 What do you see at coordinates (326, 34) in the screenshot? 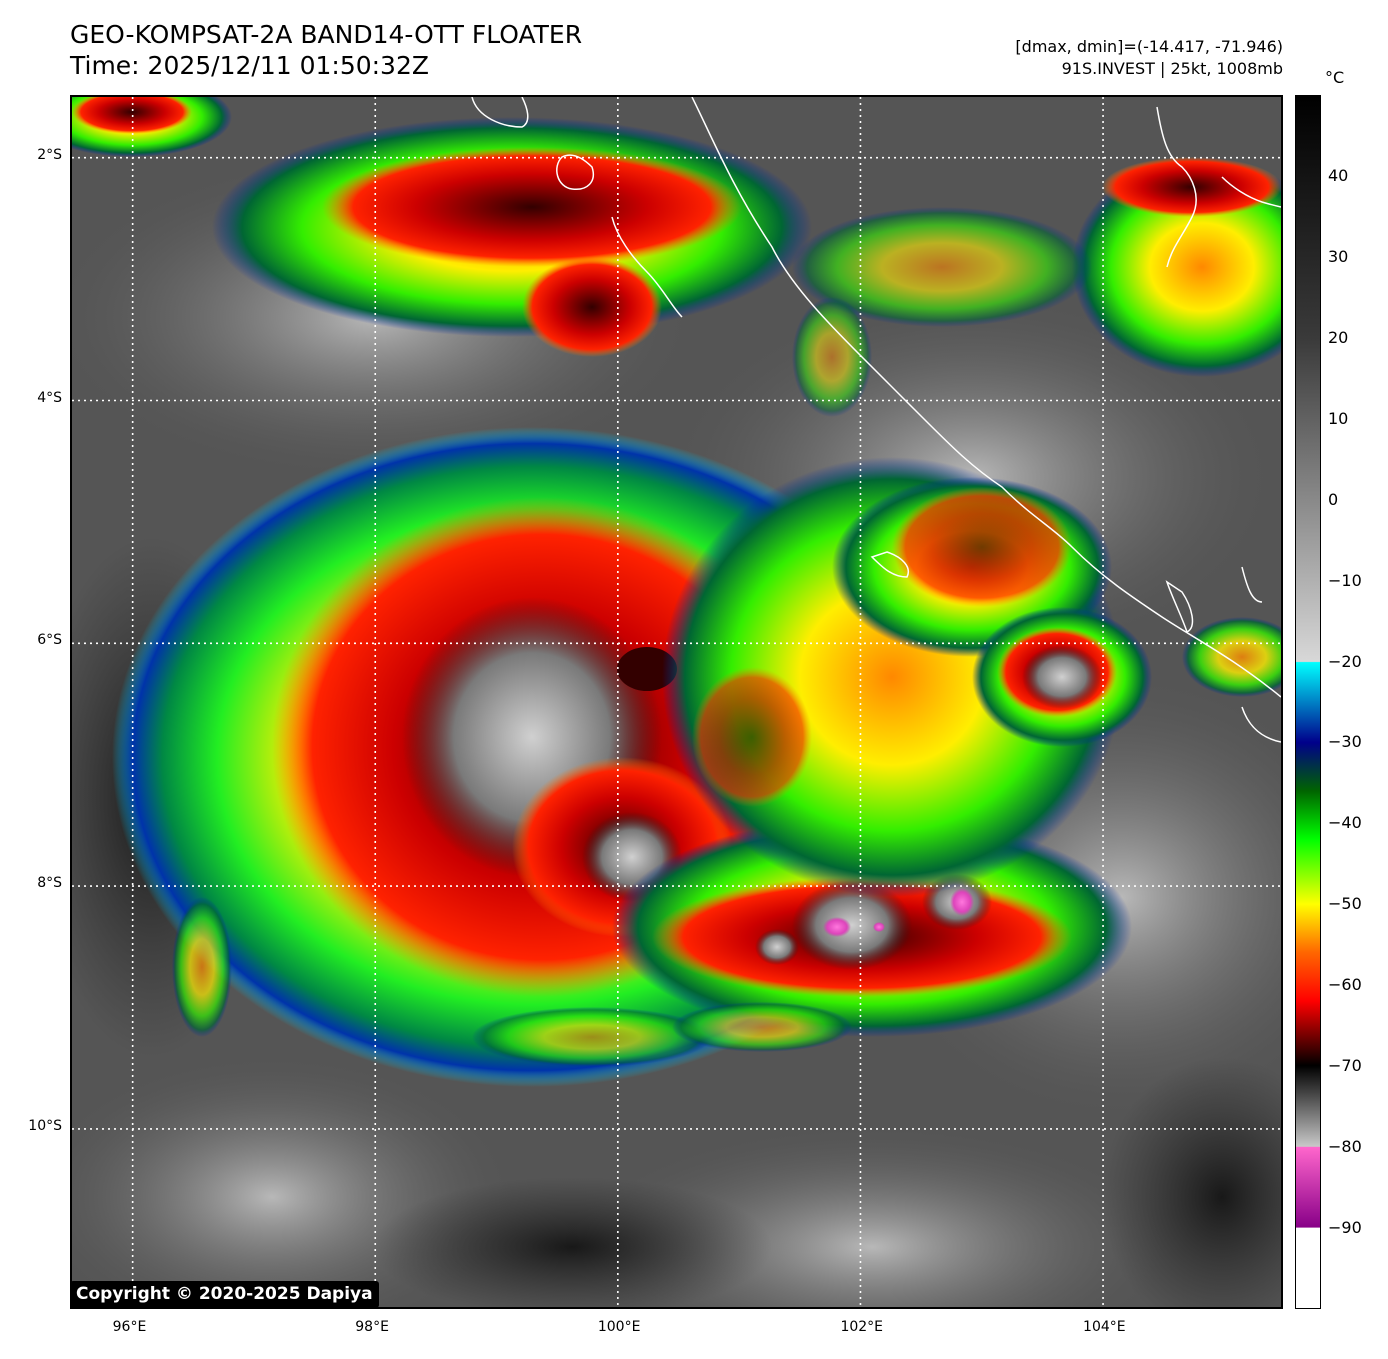
I see `figure-title: GEO-KOMPSAT-2A BAND14-OTT FLOATER` at bounding box center [326, 34].